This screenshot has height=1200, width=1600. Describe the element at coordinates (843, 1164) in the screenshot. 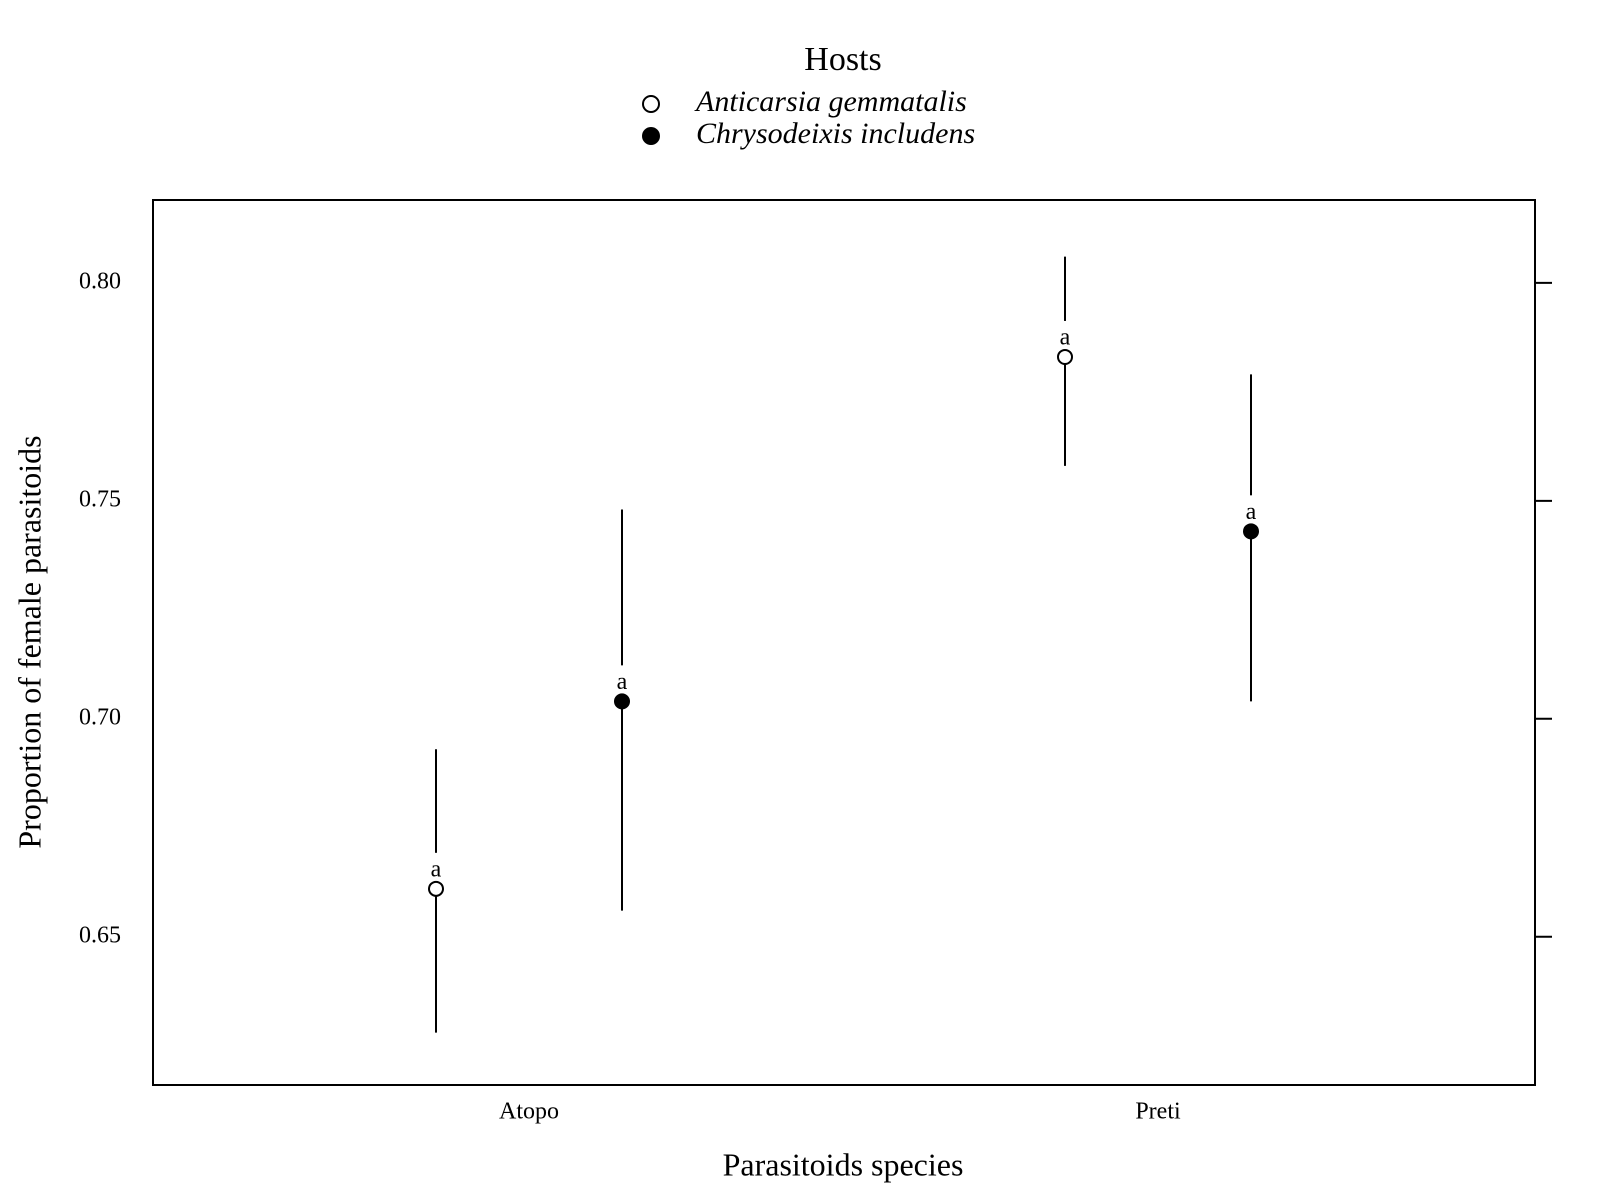

I see `x-axis-label: Parasitoids species` at that location.